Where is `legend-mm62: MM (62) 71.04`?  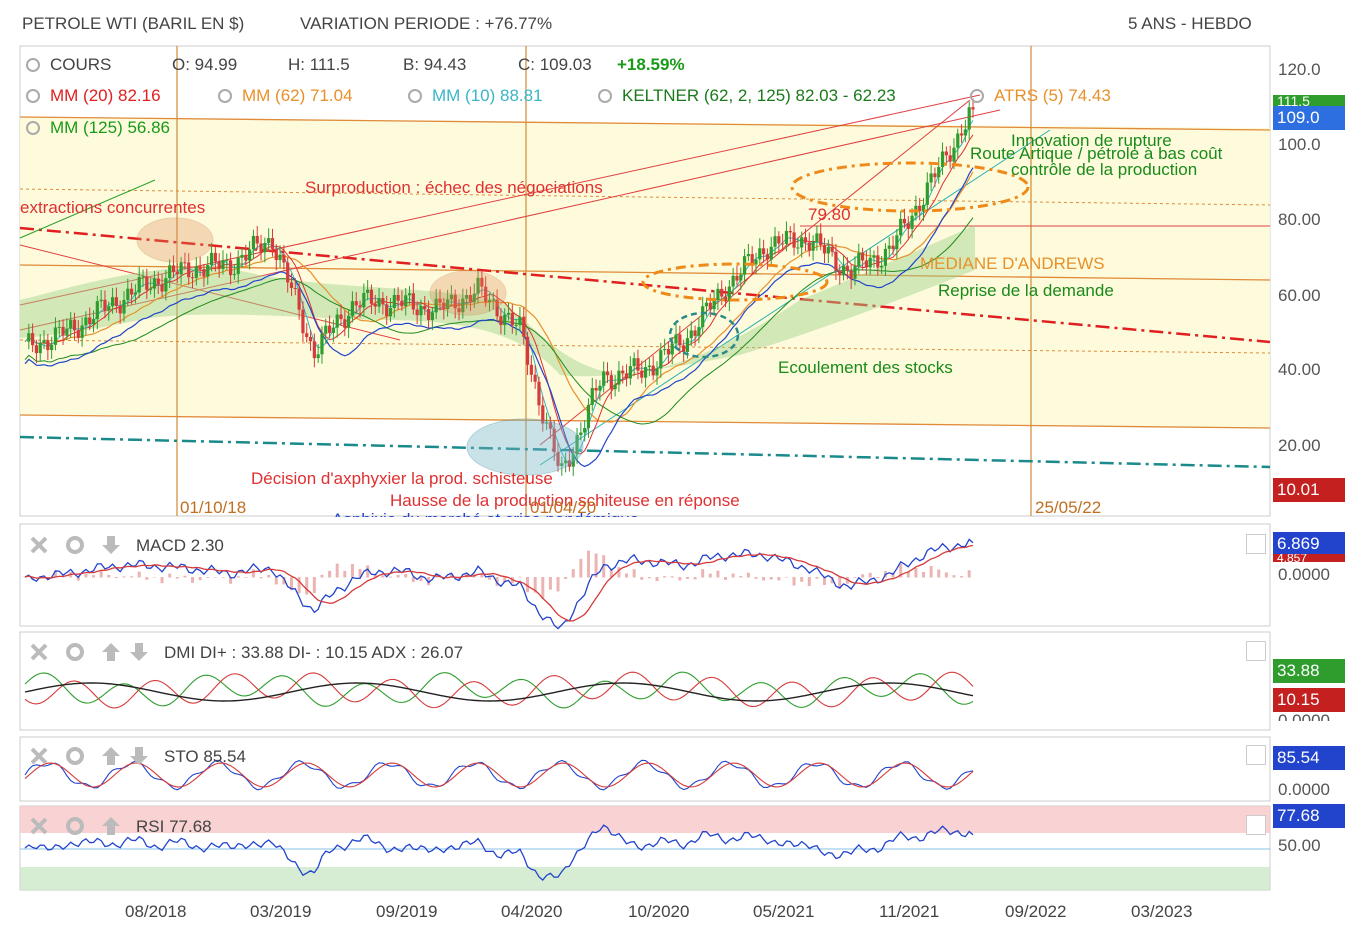
legend-mm62: MM (62) 71.04 is located at coordinates (285, 96).